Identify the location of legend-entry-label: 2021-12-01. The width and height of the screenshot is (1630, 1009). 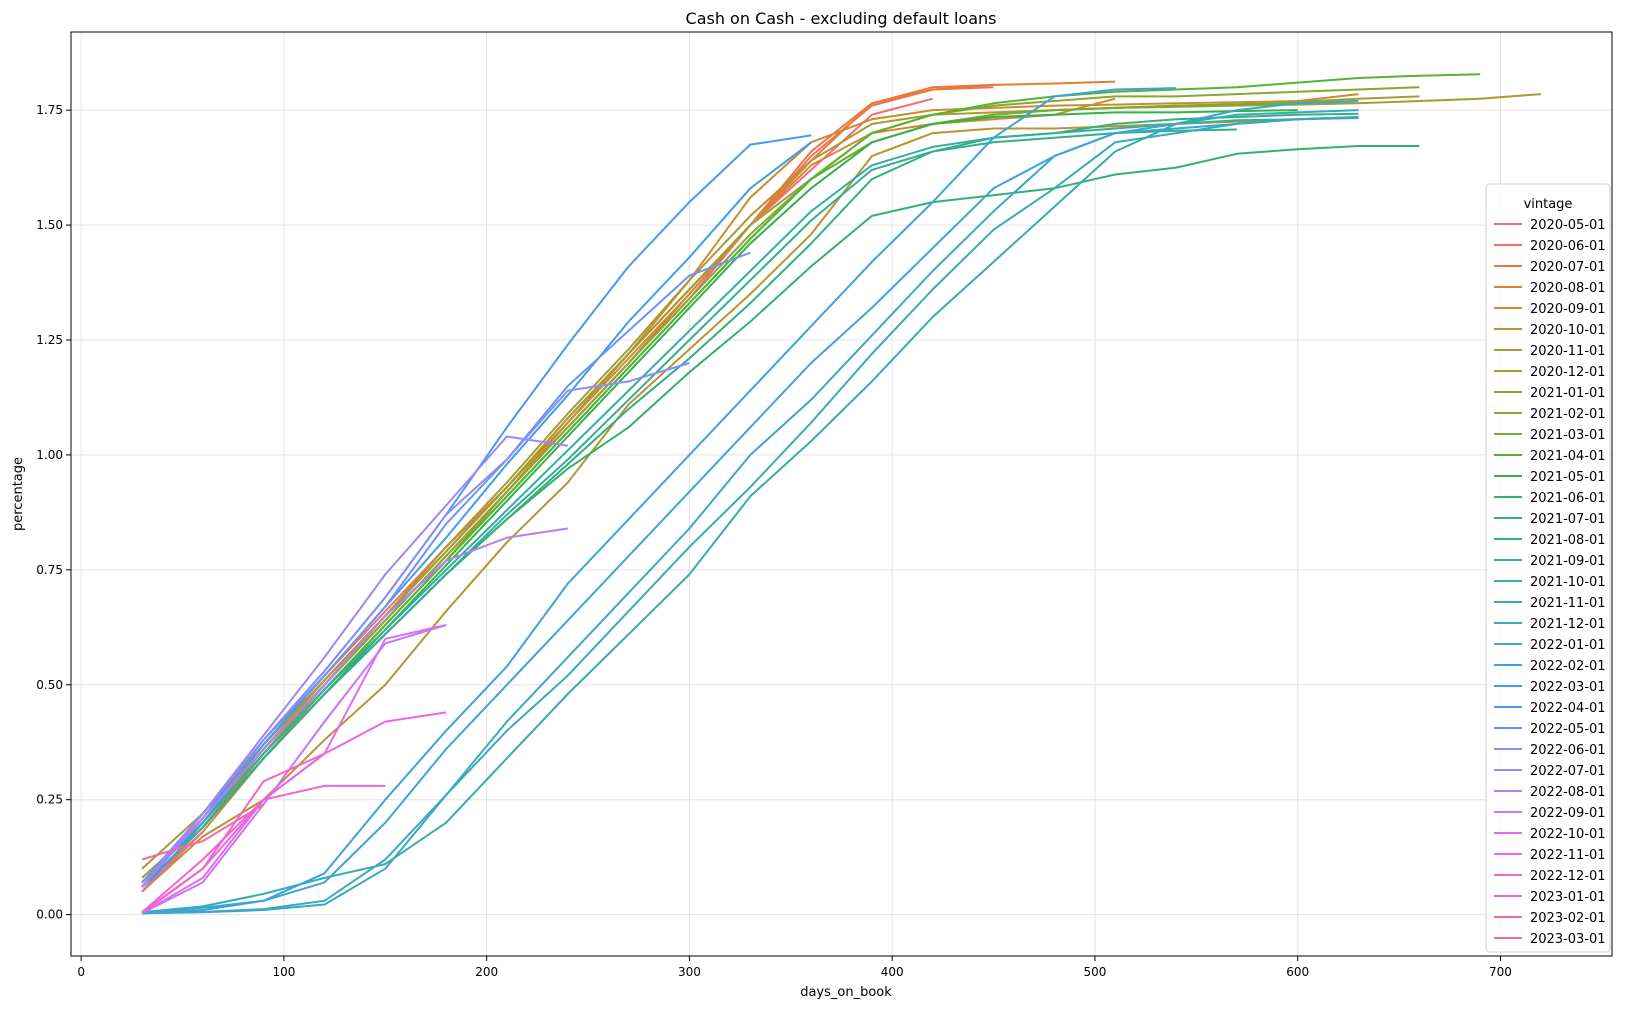
(1568, 624).